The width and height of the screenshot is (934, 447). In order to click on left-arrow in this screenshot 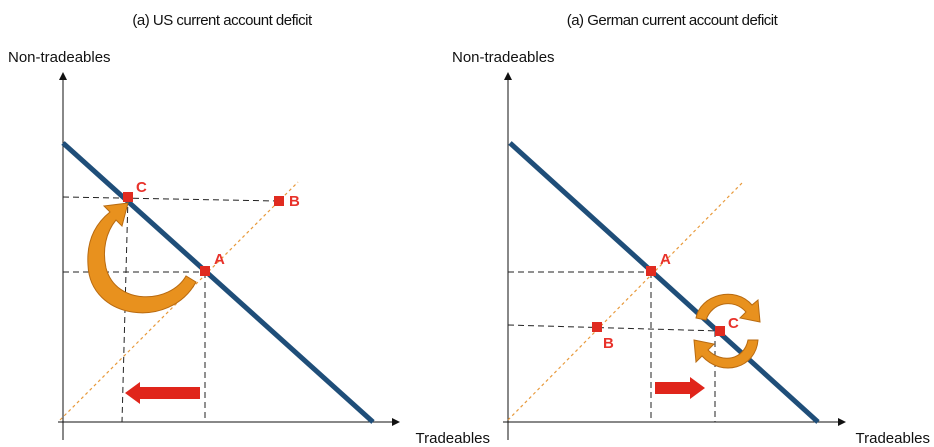, I will do `click(162, 393)`.